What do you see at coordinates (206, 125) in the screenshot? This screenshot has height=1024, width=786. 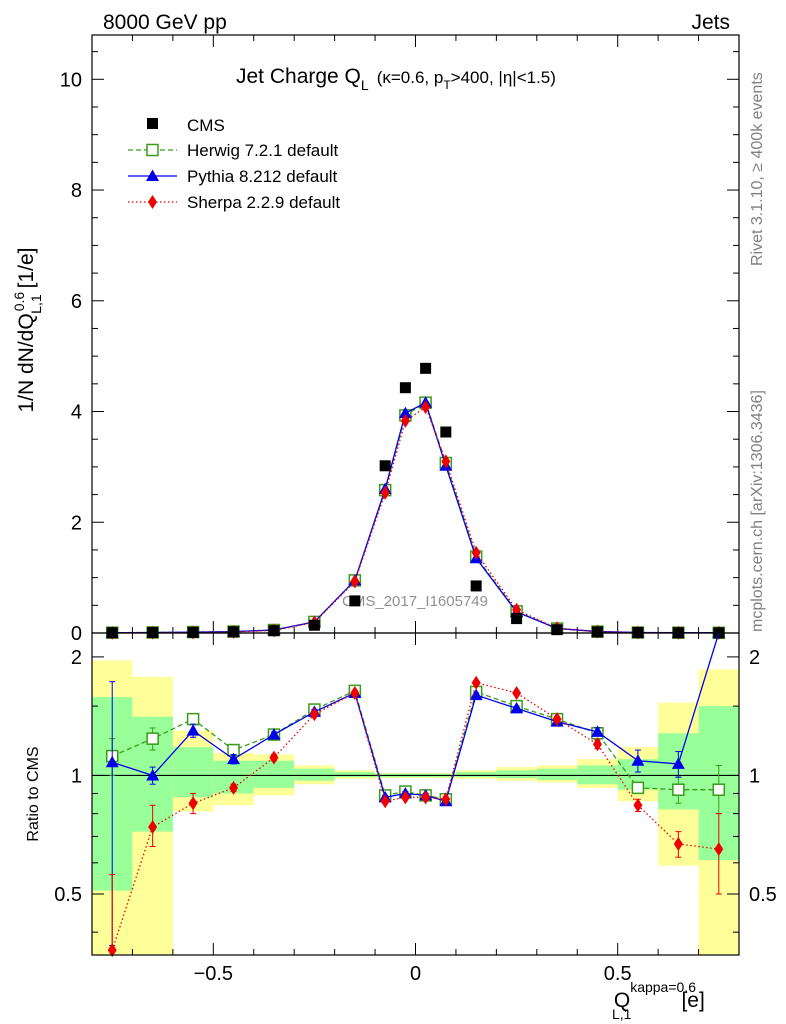 I see `legend-label-cms: CMS` at bounding box center [206, 125].